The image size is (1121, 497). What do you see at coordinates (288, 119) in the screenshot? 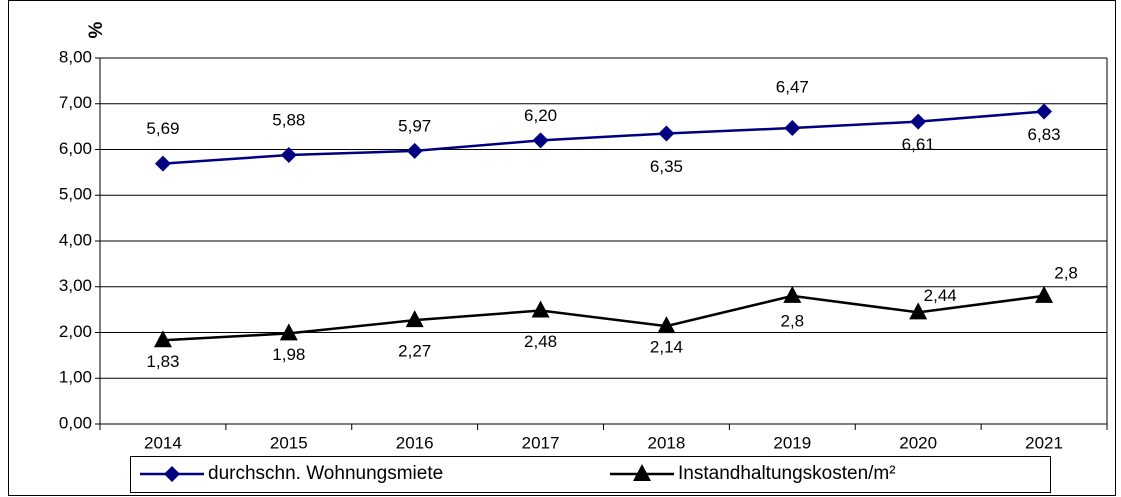
I see `data-label: 5,88` at bounding box center [288, 119].